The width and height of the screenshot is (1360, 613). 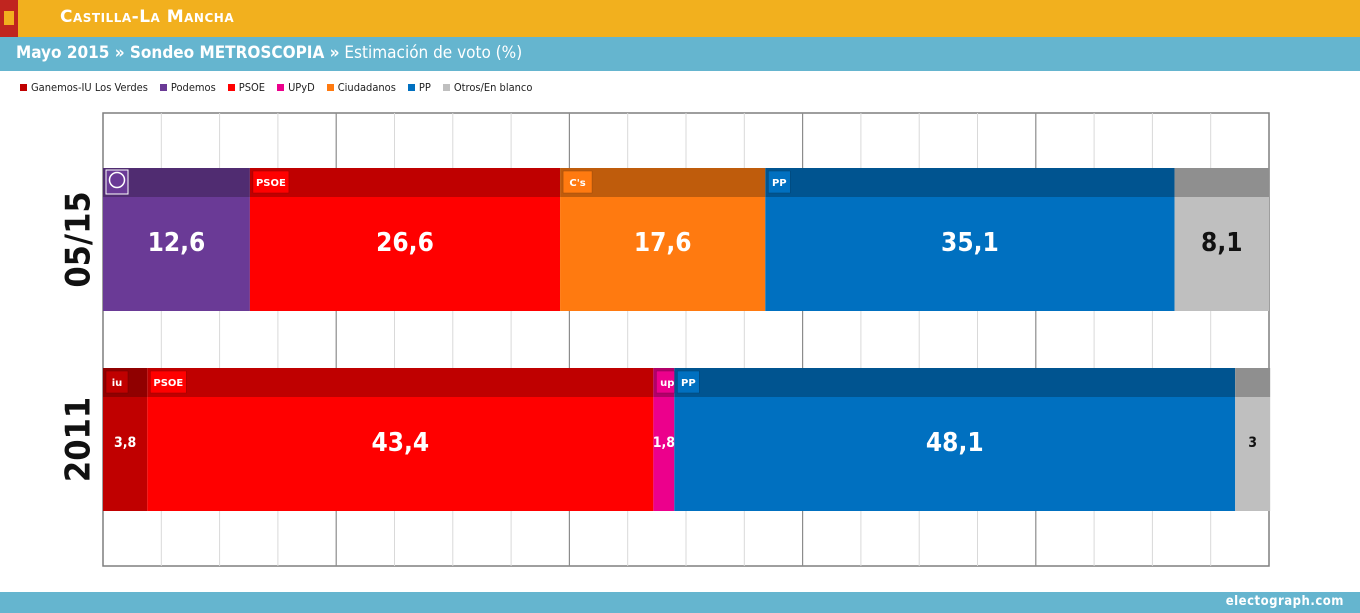 I want to click on legend-label: Ciudadanos, so click(x=366, y=87).